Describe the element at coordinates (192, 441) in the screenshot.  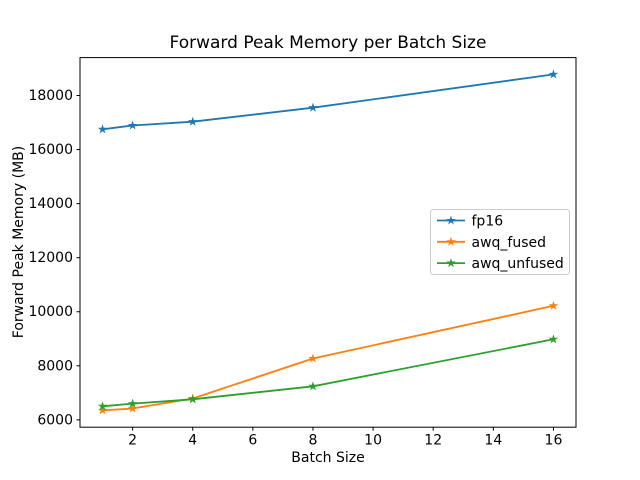
I see `x-tick-label: 4` at that location.